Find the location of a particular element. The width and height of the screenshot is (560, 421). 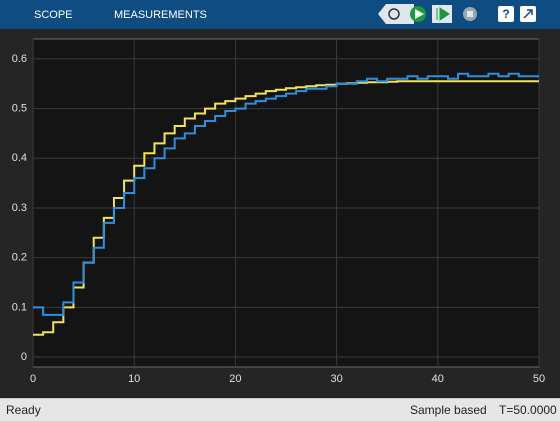

status-text: Ready is located at coordinates (23, 410).